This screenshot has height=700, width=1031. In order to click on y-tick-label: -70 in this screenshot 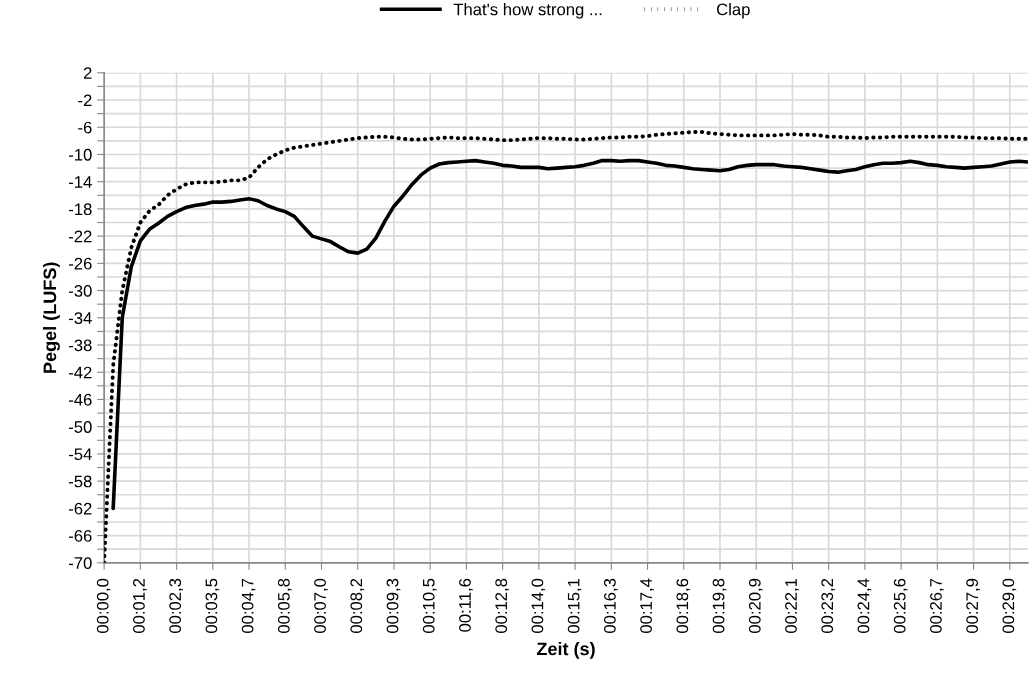, I will do `click(80, 563)`.